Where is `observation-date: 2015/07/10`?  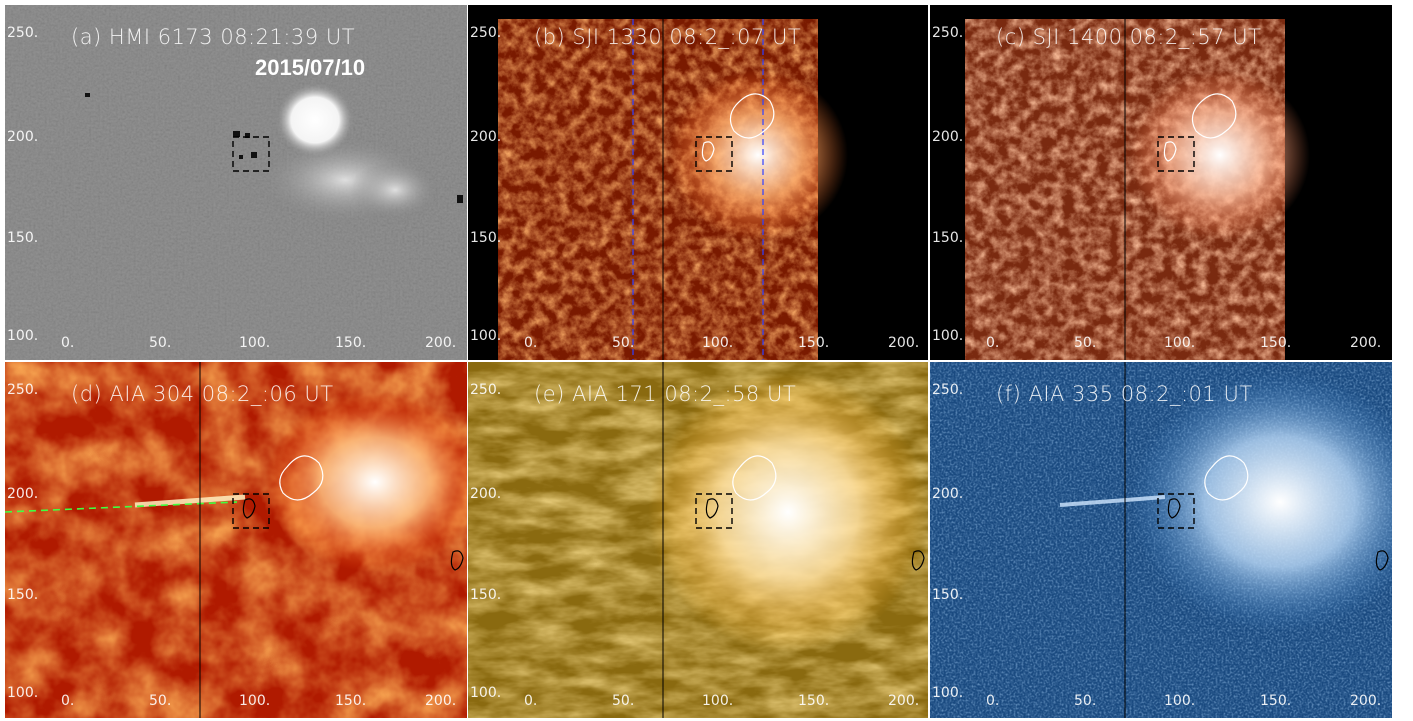
observation-date: 2015/07/10 is located at coordinates (310, 67).